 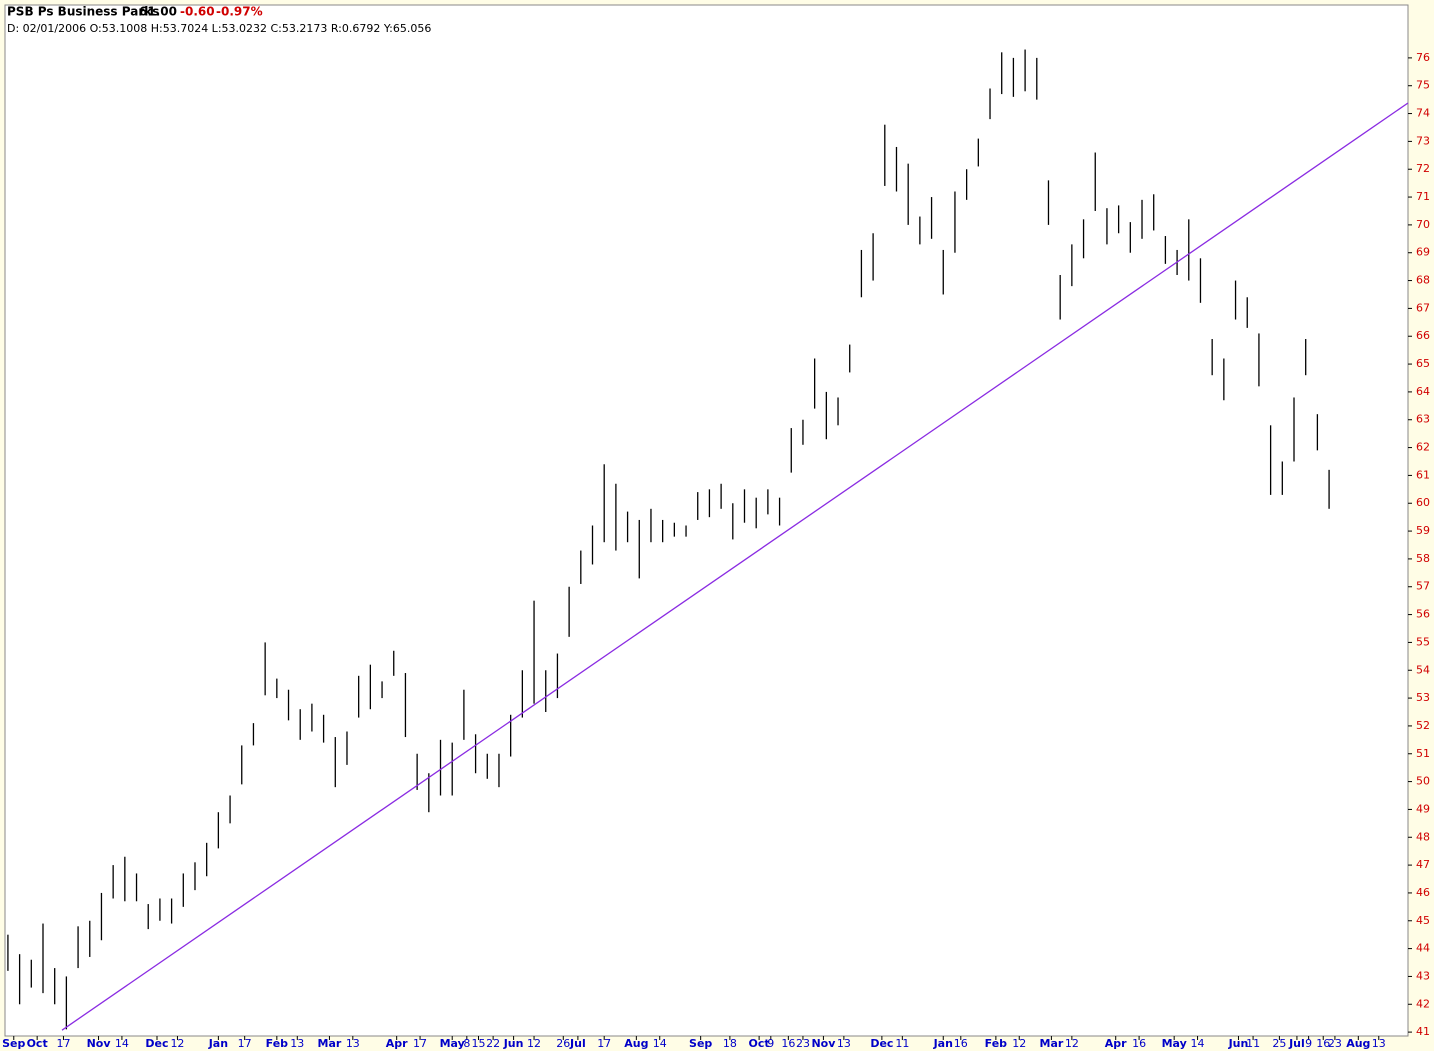 What do you see at coordinates (1423, 669) in the screenshot?
I see `y-tick-label: 54` at bounding box center [1423, 669].